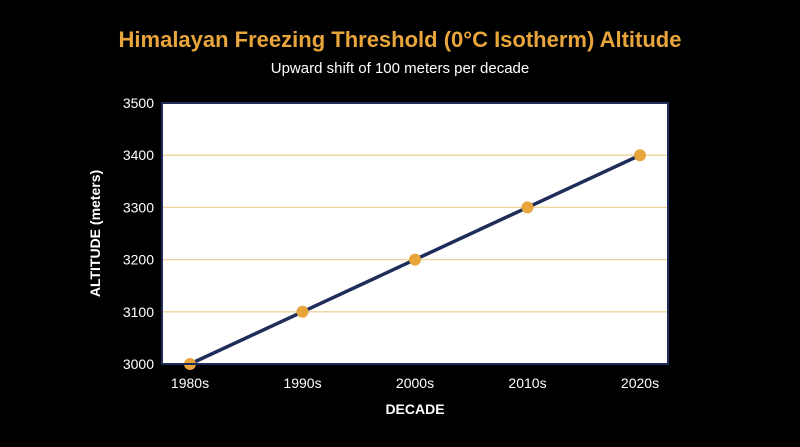 The height and width of the screenshot is (447, 800). What do you see at coordinates (400, 68) in the screenshot?
I see `chart-subtitle: Upward shift of 100 meters per decade` at bounding box center [400, 68].